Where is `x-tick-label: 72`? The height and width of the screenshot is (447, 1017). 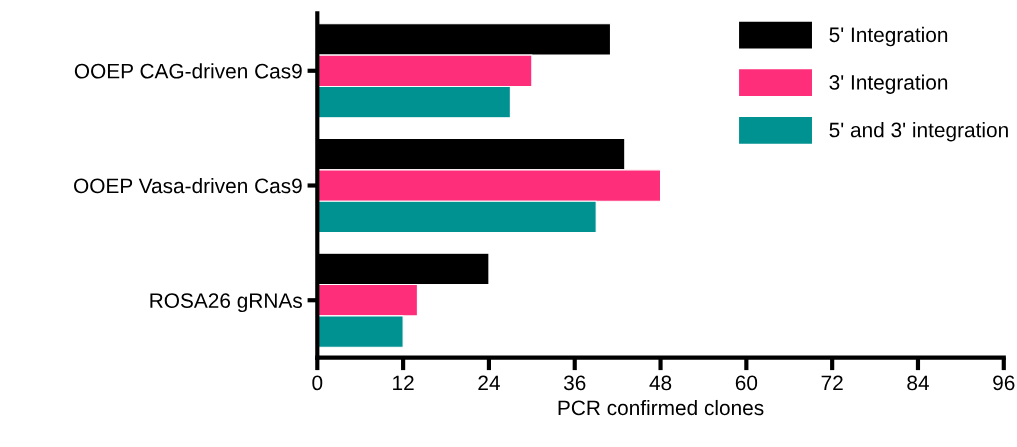
x-tick-label: 72 is located at coordinates (832, 383).